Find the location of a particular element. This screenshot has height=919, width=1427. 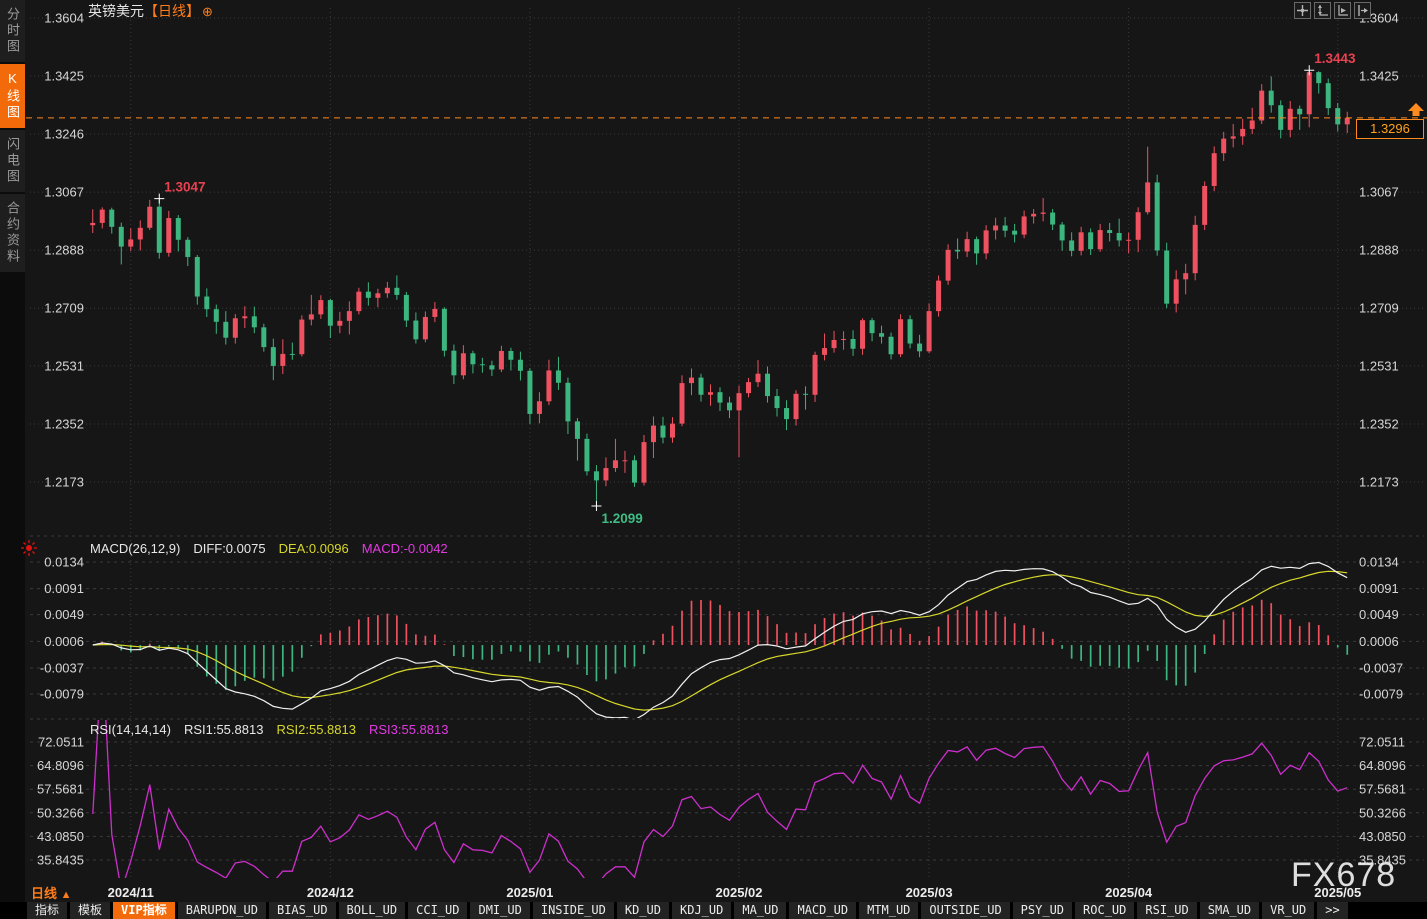

axis-tick-label: 1.2531 is located at coordinates (64, 365).